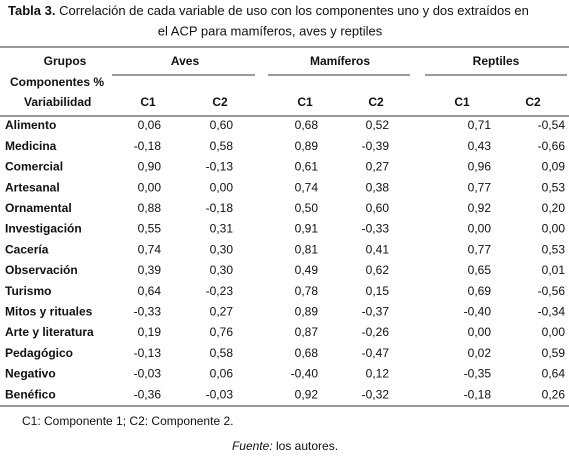 The height and width of the screenshot is (457, 569). What do you see at coordinates (220, 291) in the screenshot?
I see `cell: -0,23` at bounding box center [220, 291].